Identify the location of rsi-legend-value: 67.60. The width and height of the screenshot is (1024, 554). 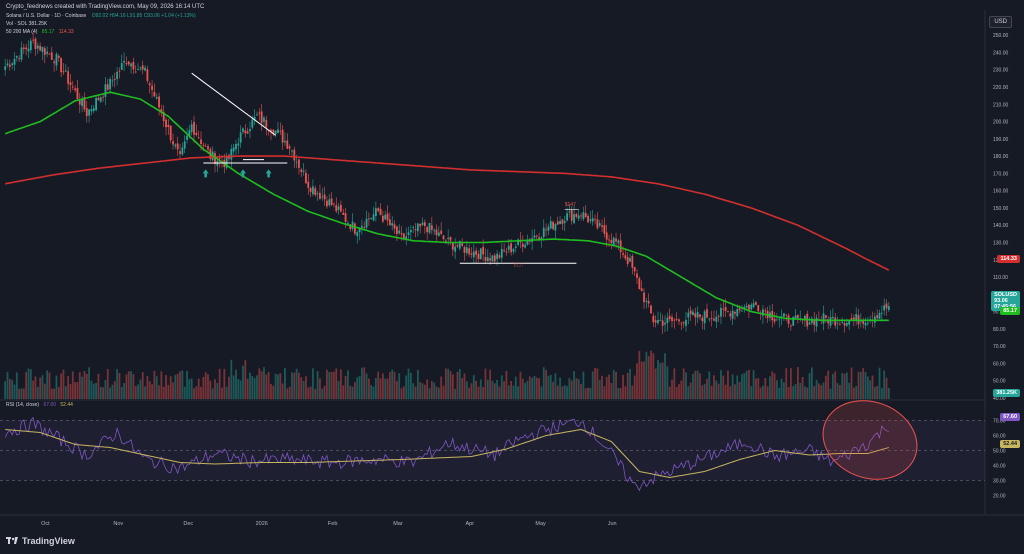
(49, 405).